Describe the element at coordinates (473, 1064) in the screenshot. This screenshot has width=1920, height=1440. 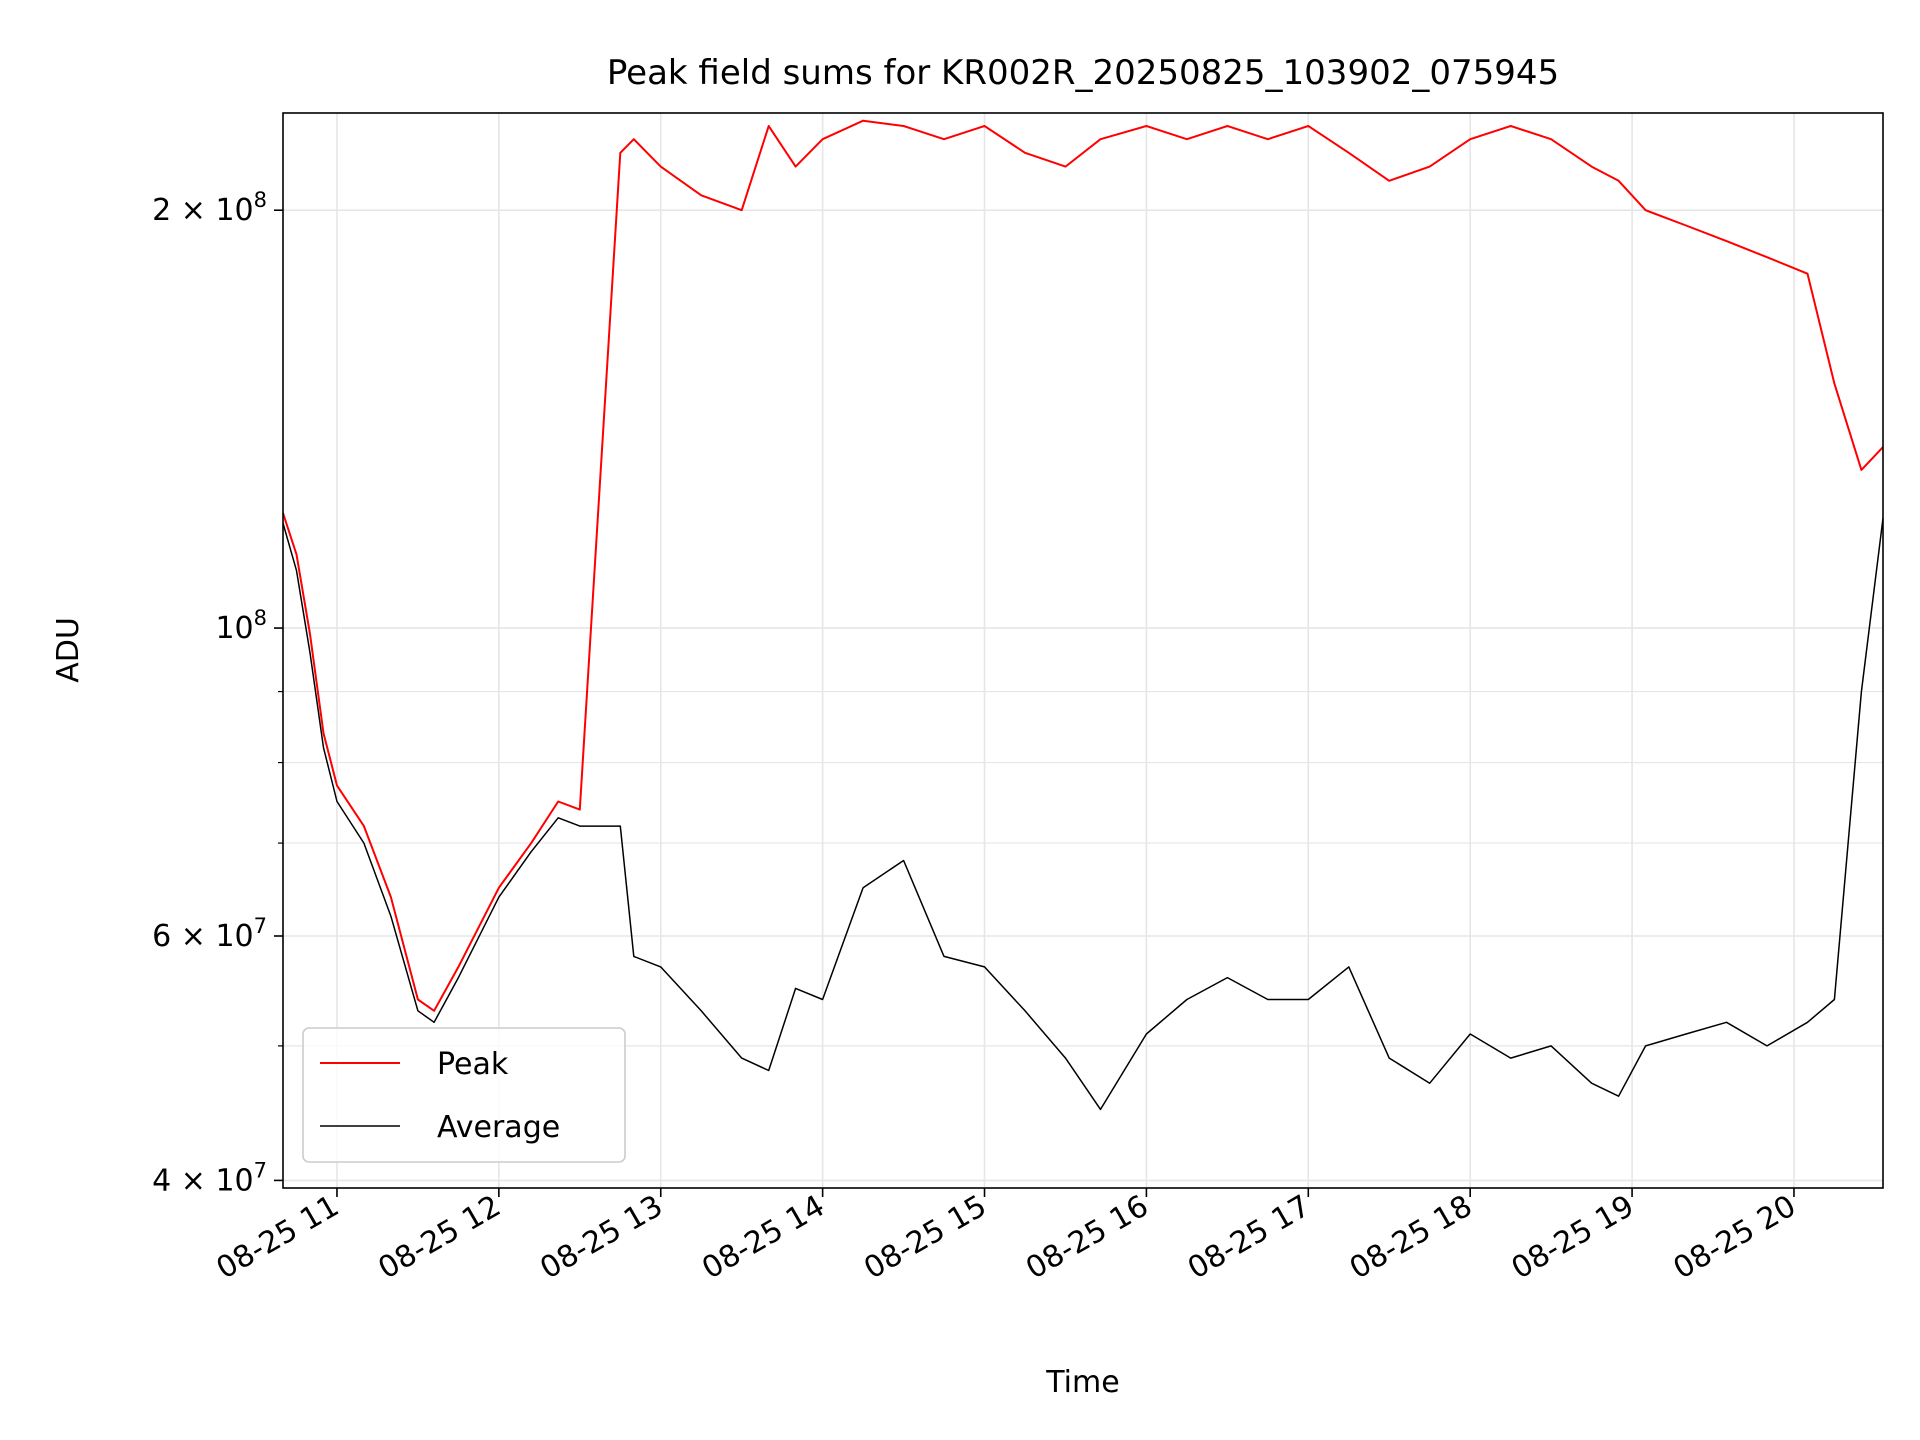
I see `legend-label-peak: Peak` at that location.